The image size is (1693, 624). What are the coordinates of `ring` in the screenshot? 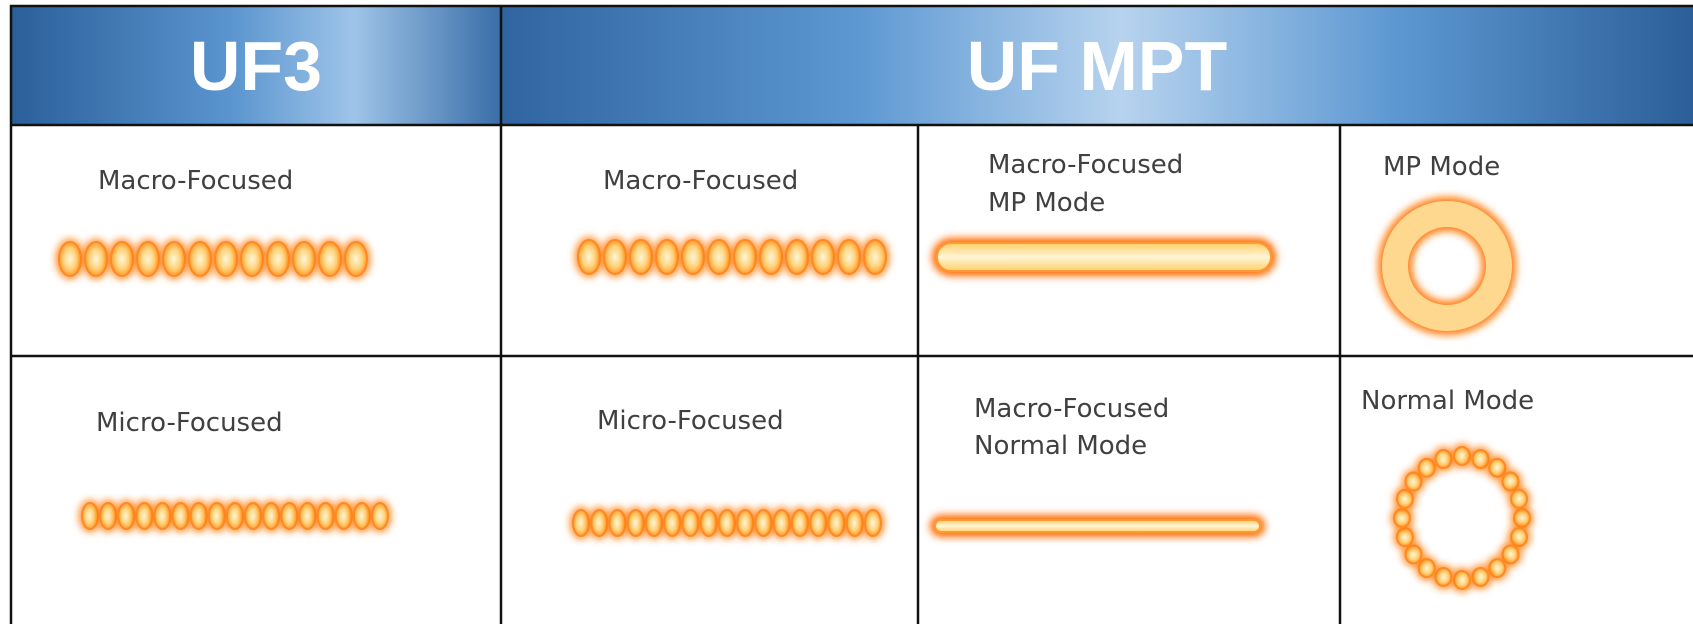 It's located at (1447, 266).